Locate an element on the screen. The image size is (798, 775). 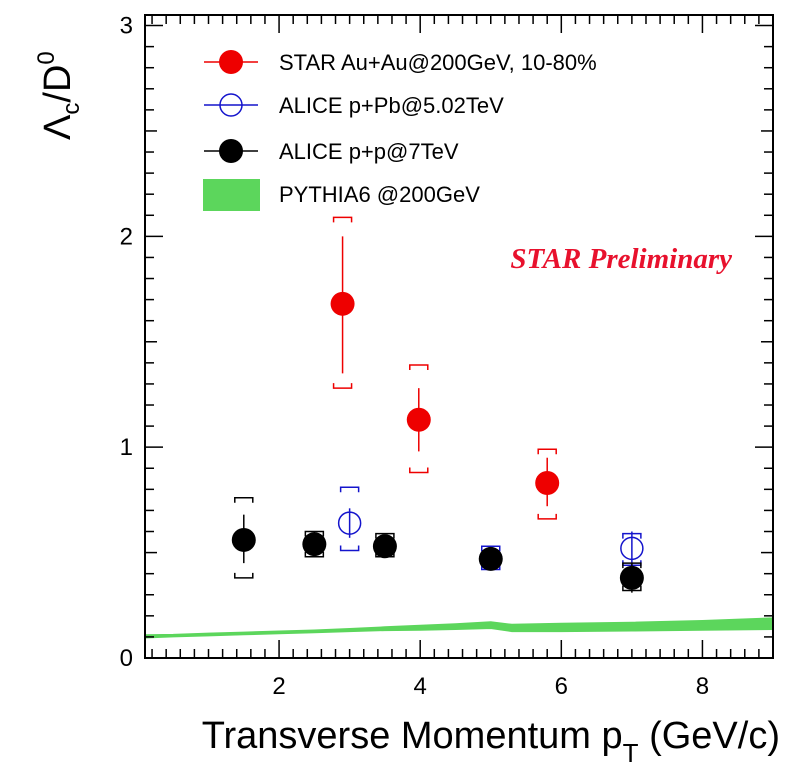
series-star is located at coordinates (445, 368).